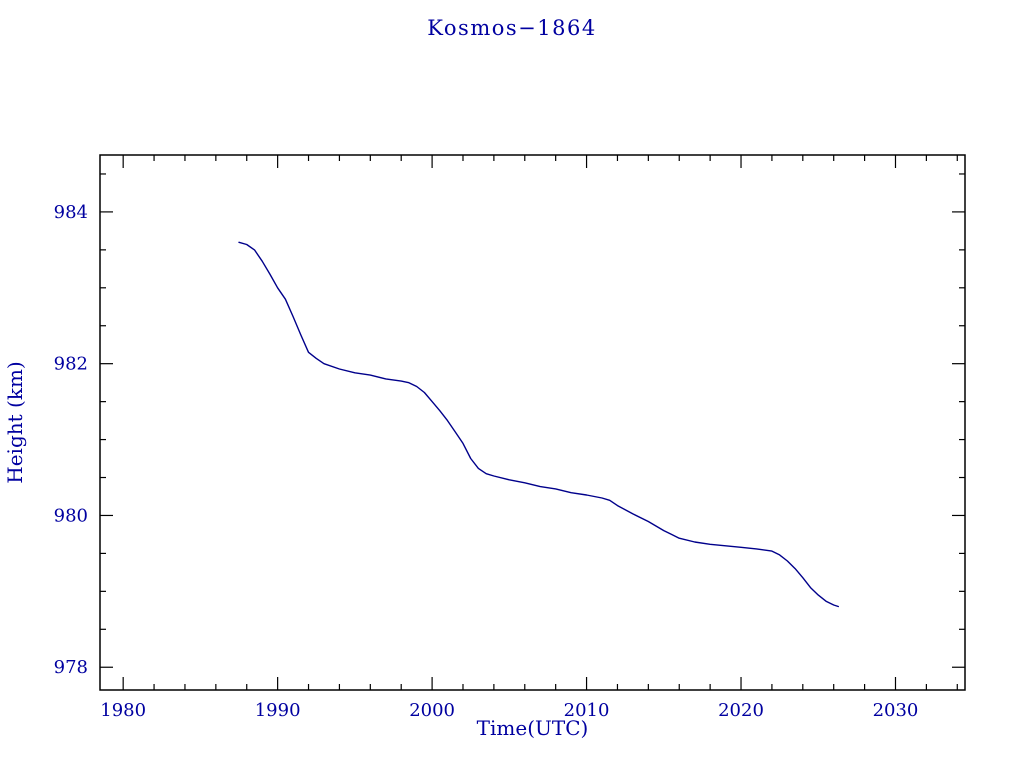 This screenshot has width=1024, height=768. Describe the element at coordinates (15, 422) in the screenshot. I see `y-axis-label: Height (km)` at that location.